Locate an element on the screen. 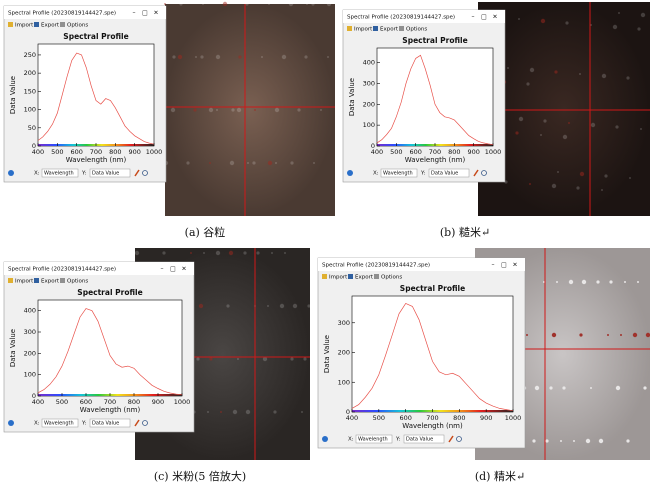 The image size is (650, 485). y-selector-value: Data Value is located at coordinates (444, 174).